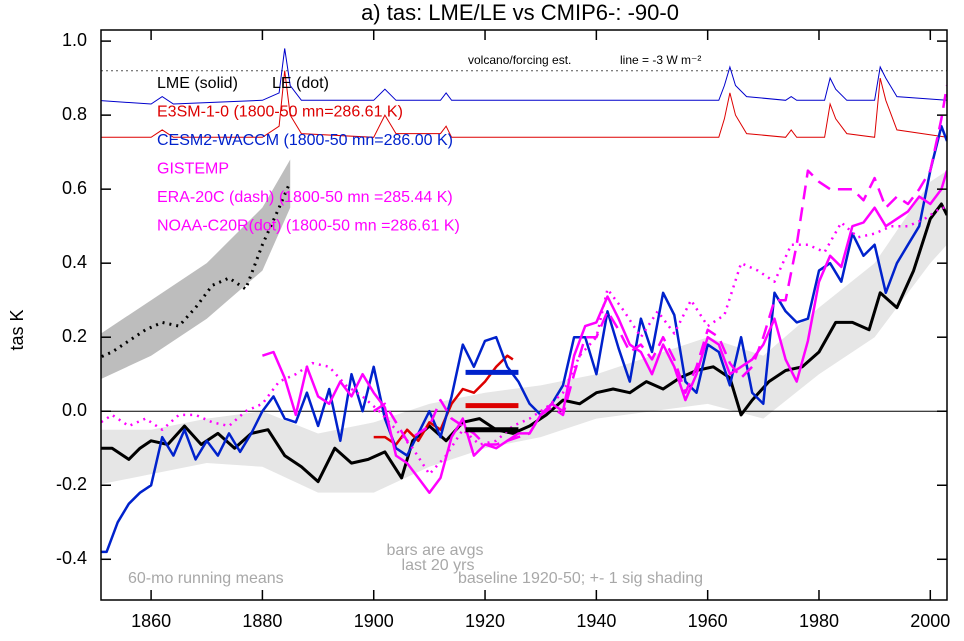  I want to click on y-axis-label: tas K, so click(17, 329).